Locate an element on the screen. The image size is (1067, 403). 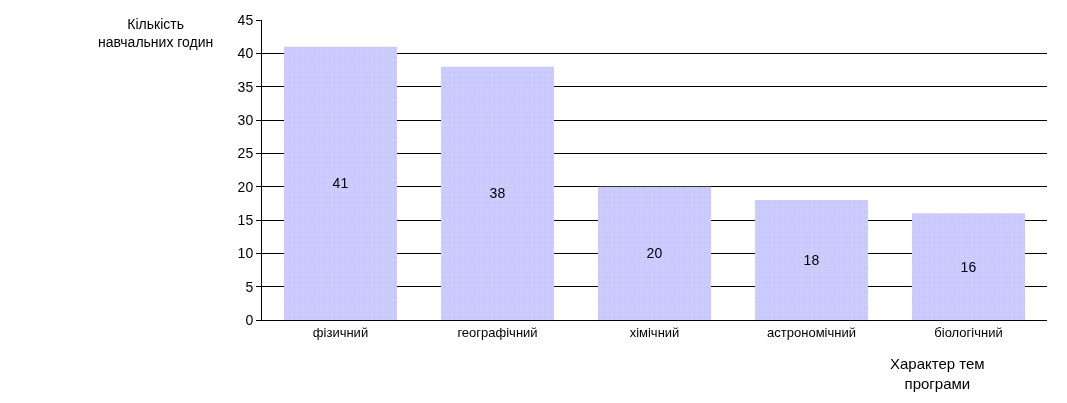
y-tick-label: 10 is located at coordinates (245, 253).